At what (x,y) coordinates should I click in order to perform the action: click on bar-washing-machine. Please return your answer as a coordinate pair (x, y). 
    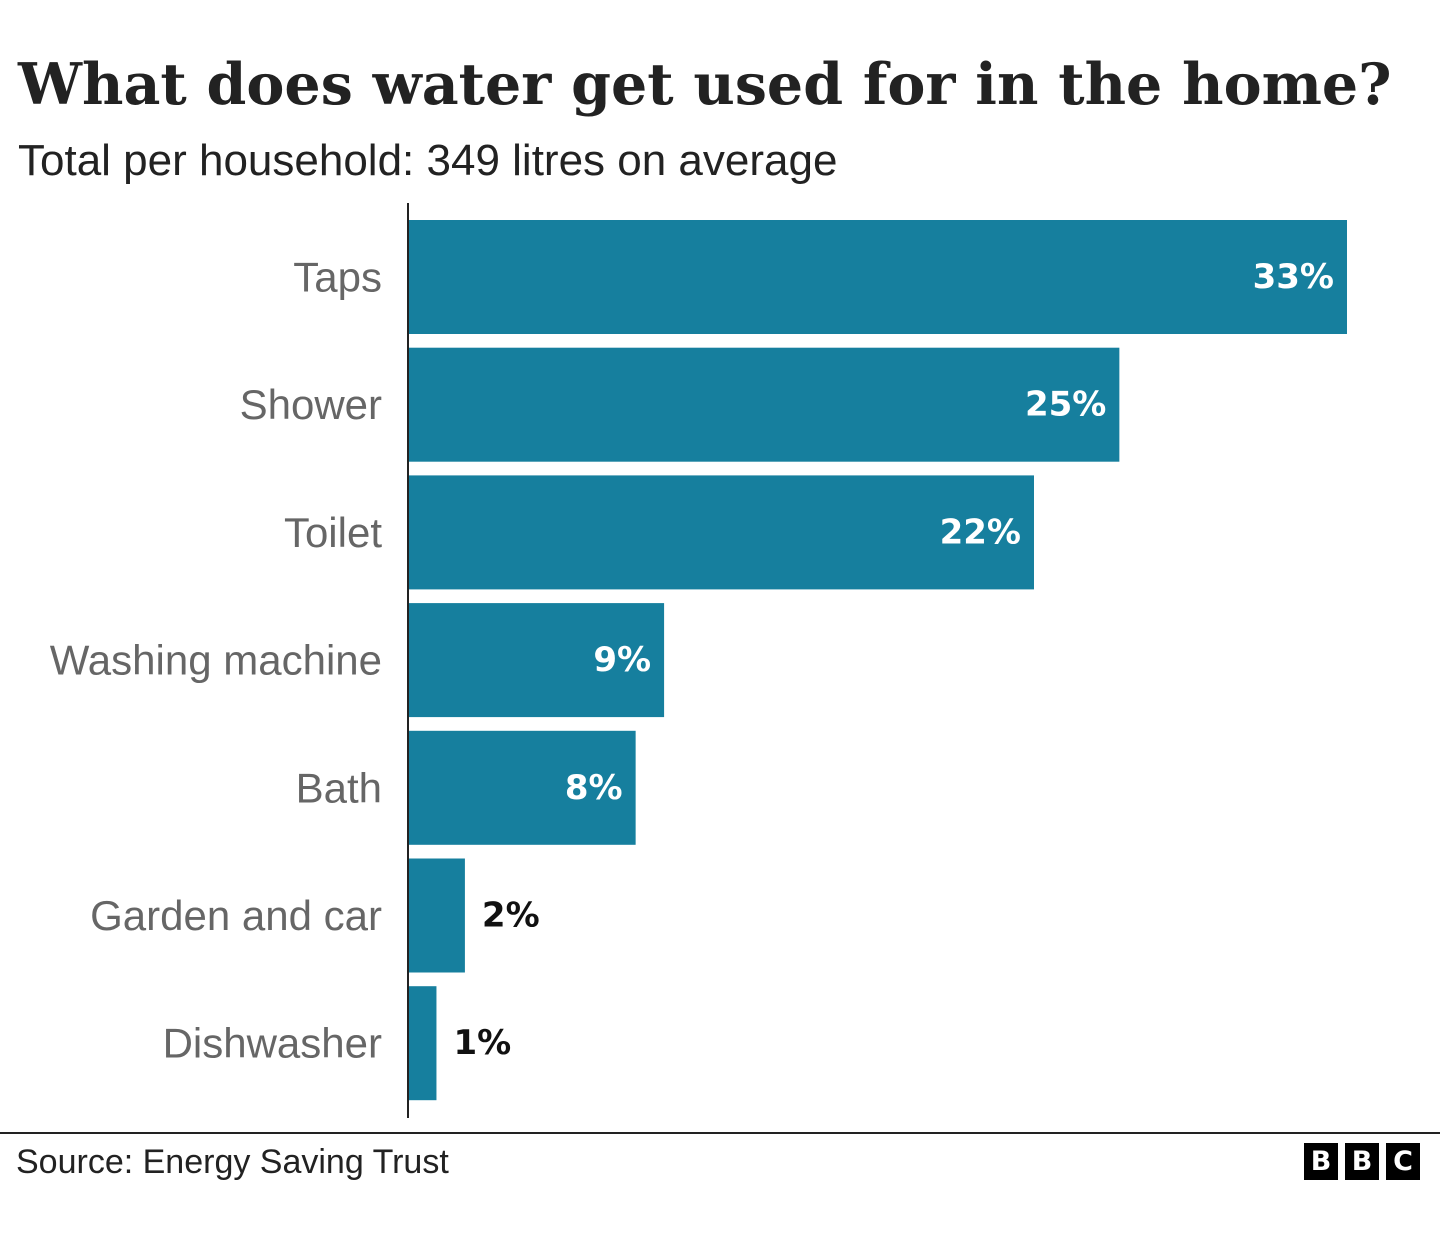
    Looking at the image, I should click on (536, 660).